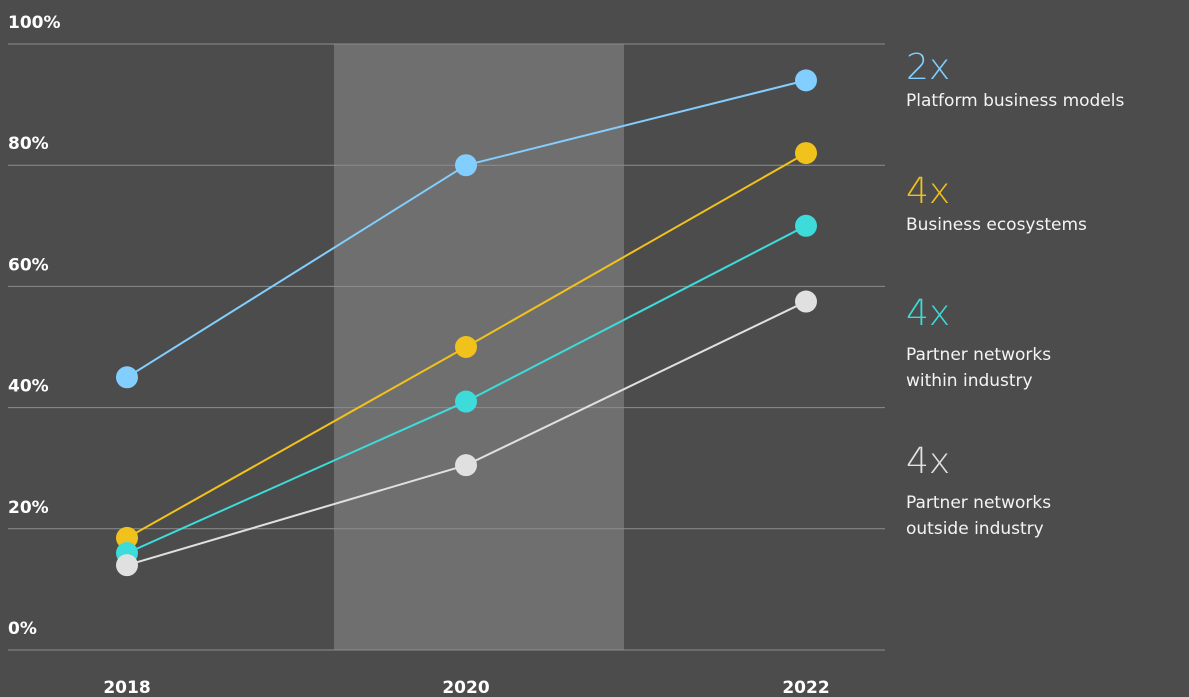  What do you see at coordinates (1047, 81) in the screenshot?
I see `legend-entry: 2x Platform business models` at bounding box center [1047, 81].